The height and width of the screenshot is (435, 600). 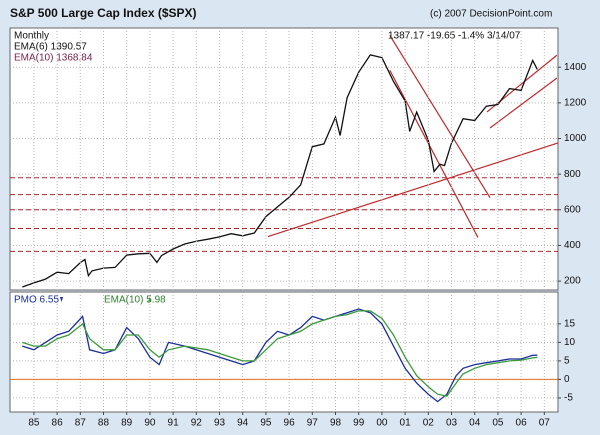 I want to click on x-tick-label: 99, so click(x=359, y=423).